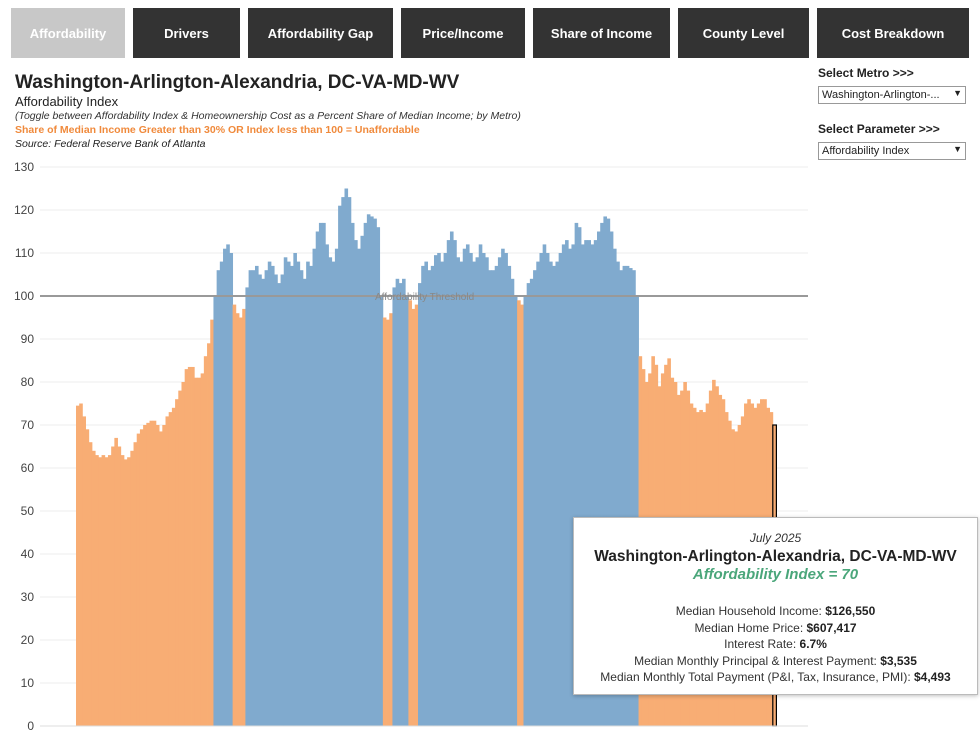 This screenshot has height=741, width=980. What do you see at coordinates (463, 33) in the screenshot?
I see `tab-price-income: Price/Income` at bounding box center [463, 33].